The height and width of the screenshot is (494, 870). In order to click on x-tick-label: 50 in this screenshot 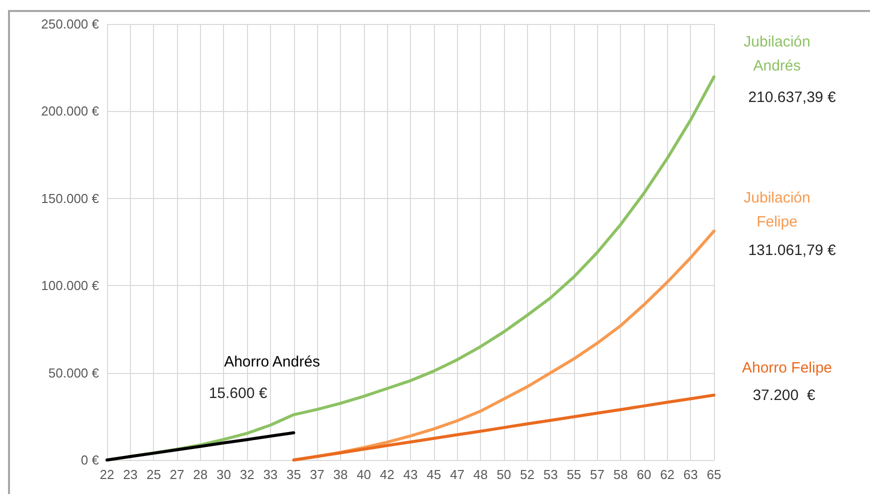, I will do `click(504, 474)`.